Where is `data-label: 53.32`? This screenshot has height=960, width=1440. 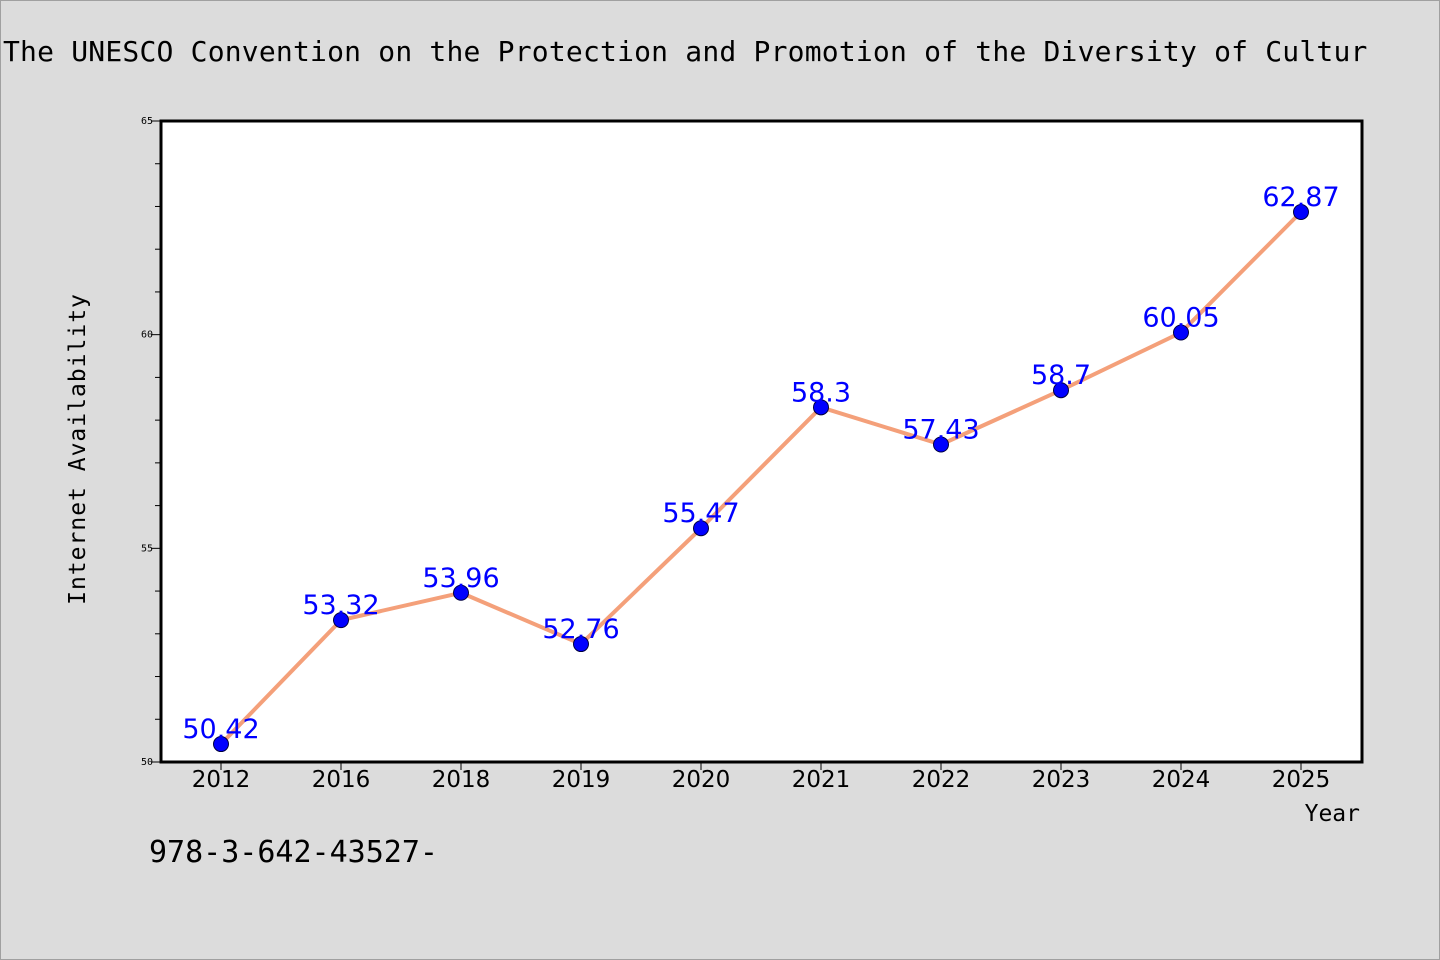 data-label: 53.32 is located at coordinates (340, 605).